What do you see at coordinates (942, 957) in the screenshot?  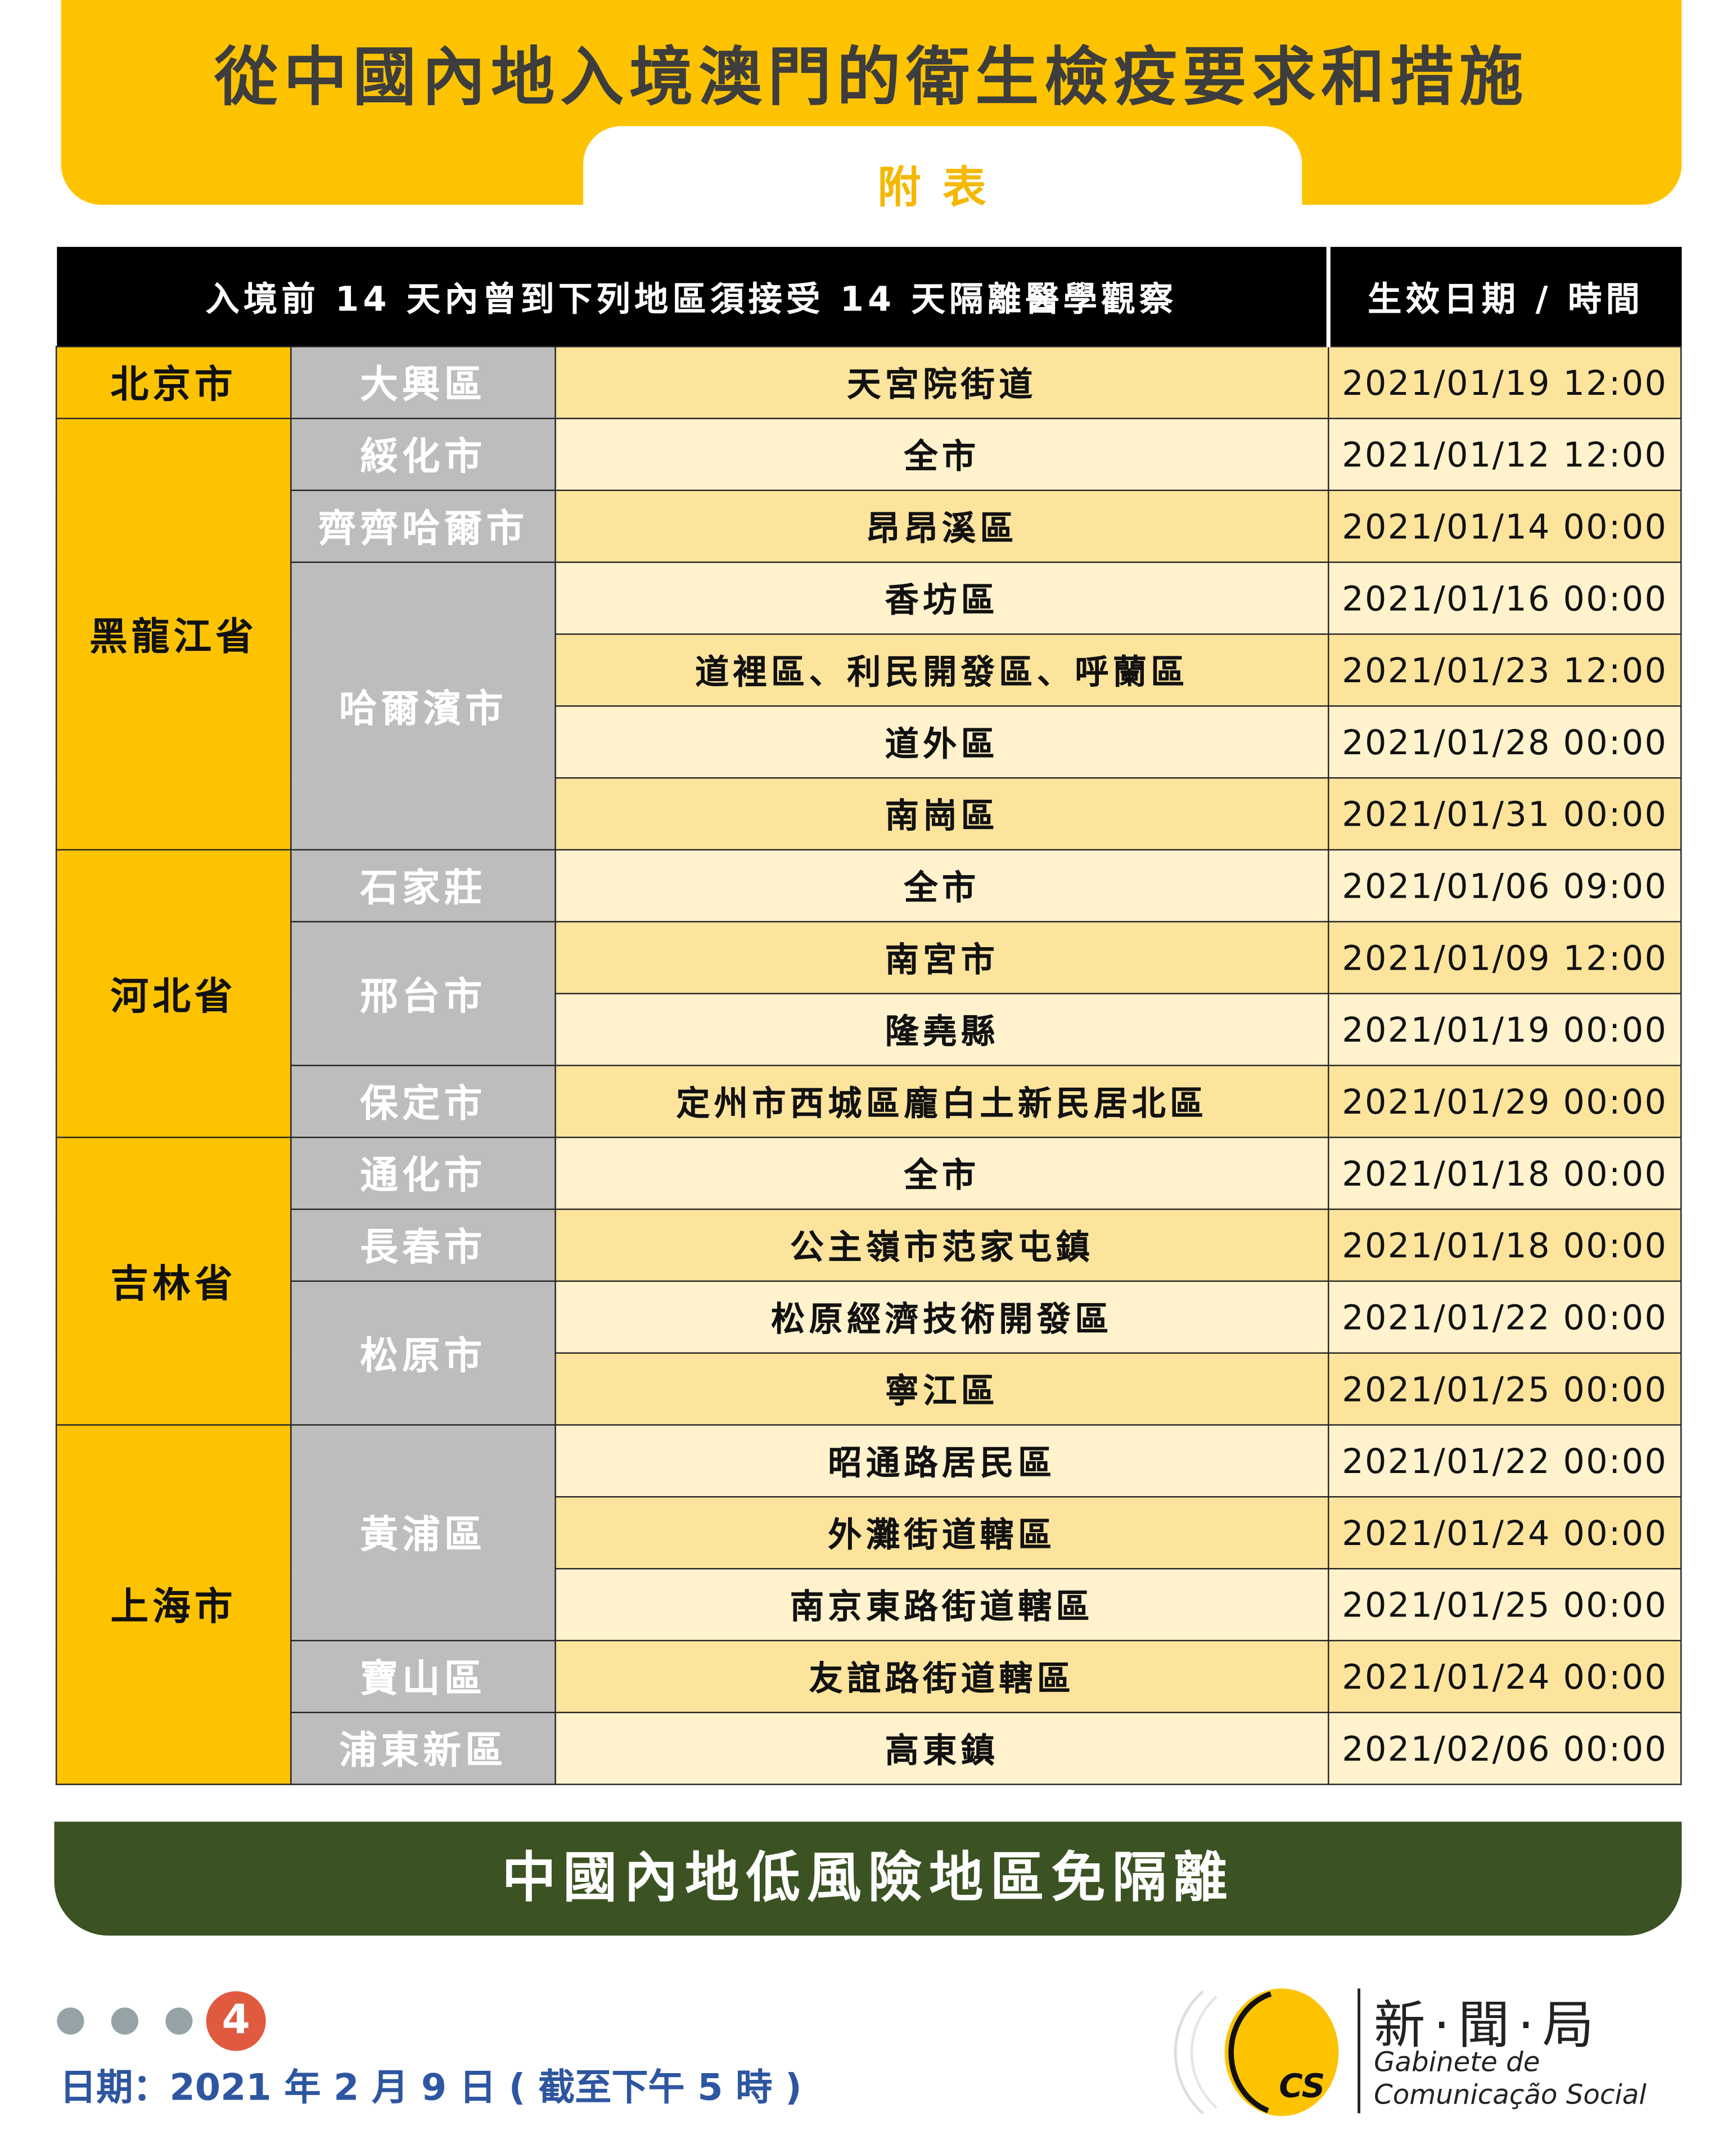 I see `area-cell: 南宮市` at bounding box center [942, 957].